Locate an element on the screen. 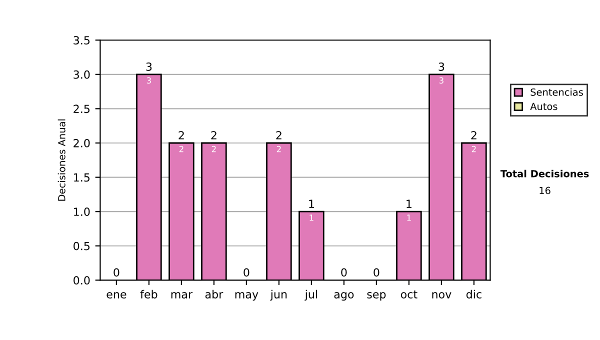 This screenshot has width=600, height=340. x-tick-label: dic is located at coordinates (474, 294).